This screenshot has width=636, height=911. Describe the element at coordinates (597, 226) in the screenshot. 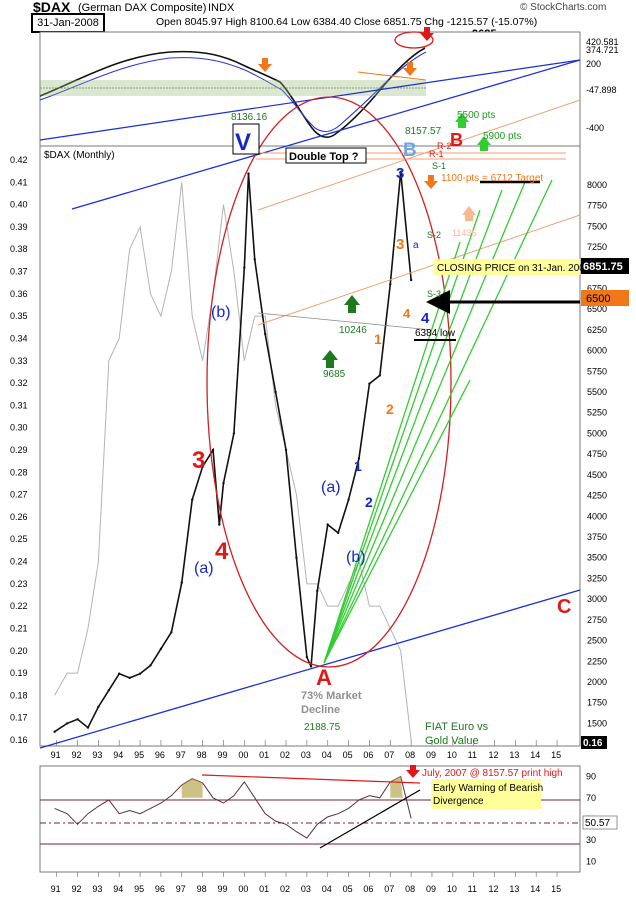

I see `right-tick-label: 7500` at that location.